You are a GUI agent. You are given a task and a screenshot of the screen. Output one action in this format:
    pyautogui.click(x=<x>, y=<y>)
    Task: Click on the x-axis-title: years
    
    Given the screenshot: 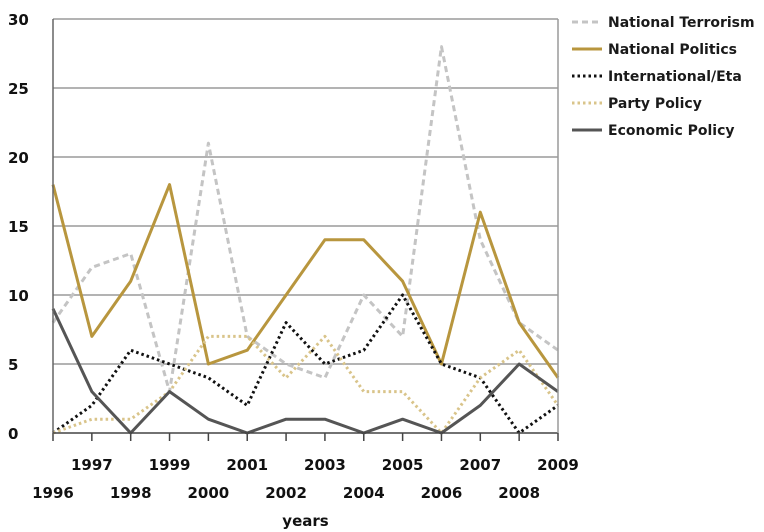 What is the action you would take?
    pyautogui.click(x=305, y=521)
    